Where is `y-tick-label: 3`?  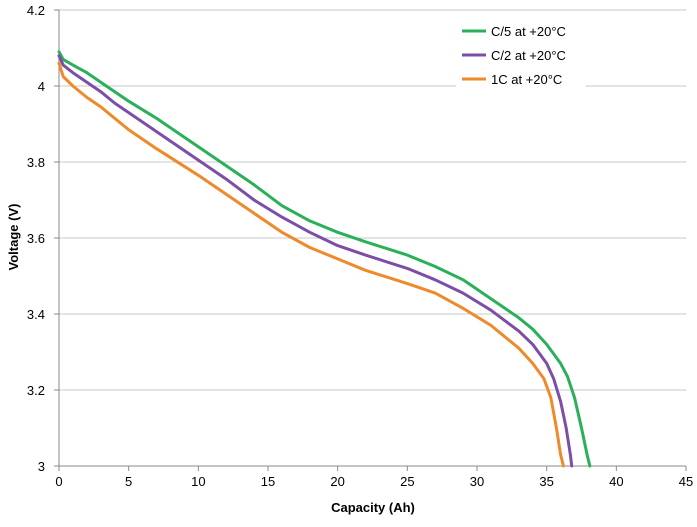 y-tick-label: 3 is located at coordinates (41, 466).